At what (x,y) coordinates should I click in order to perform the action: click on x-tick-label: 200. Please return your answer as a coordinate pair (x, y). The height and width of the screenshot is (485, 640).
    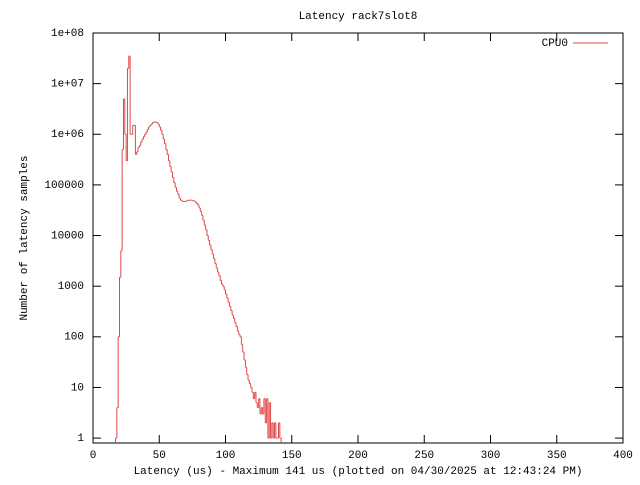
    Looking at the image, I should click on (358, 456).